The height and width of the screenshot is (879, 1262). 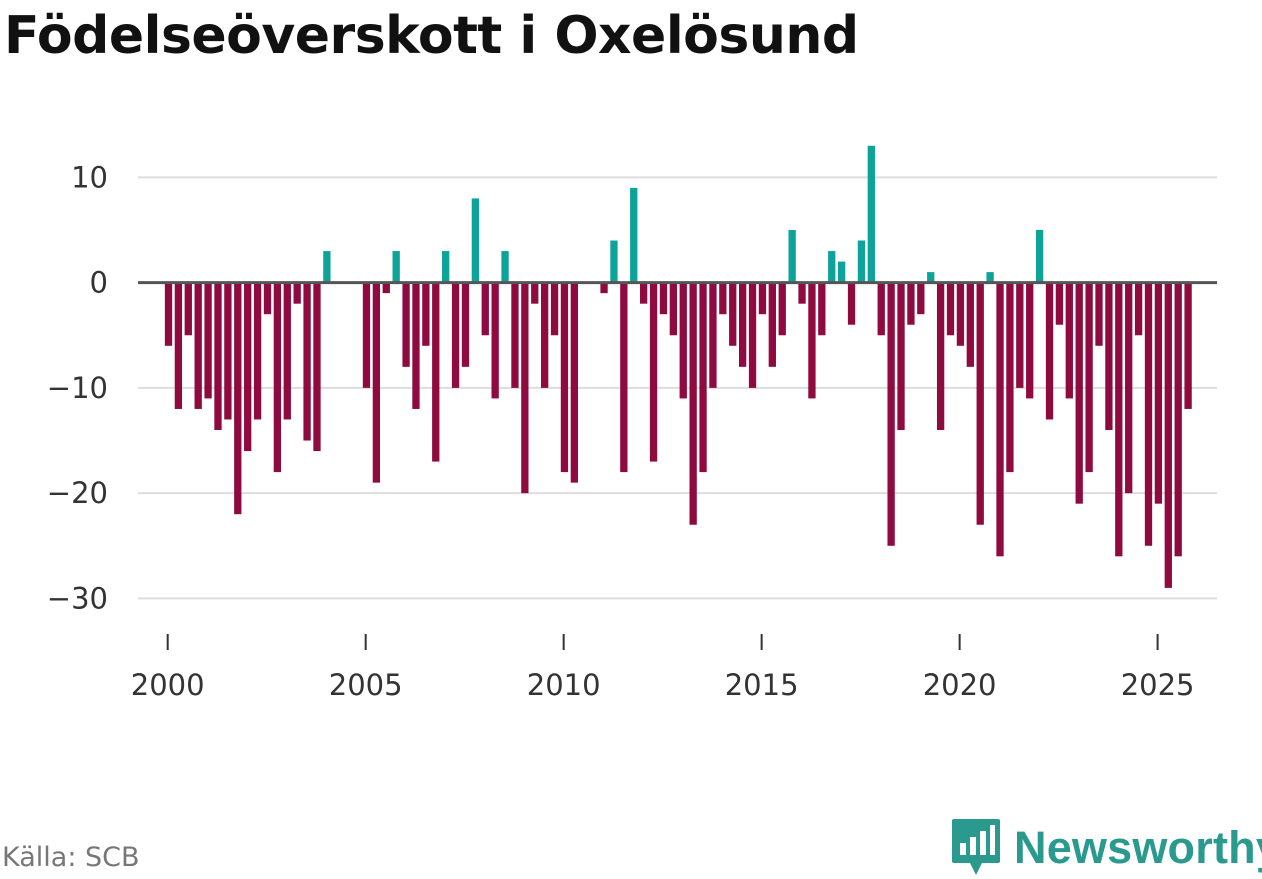 I want to click on x-tick-label: 2020, so click(x=960, y=685).